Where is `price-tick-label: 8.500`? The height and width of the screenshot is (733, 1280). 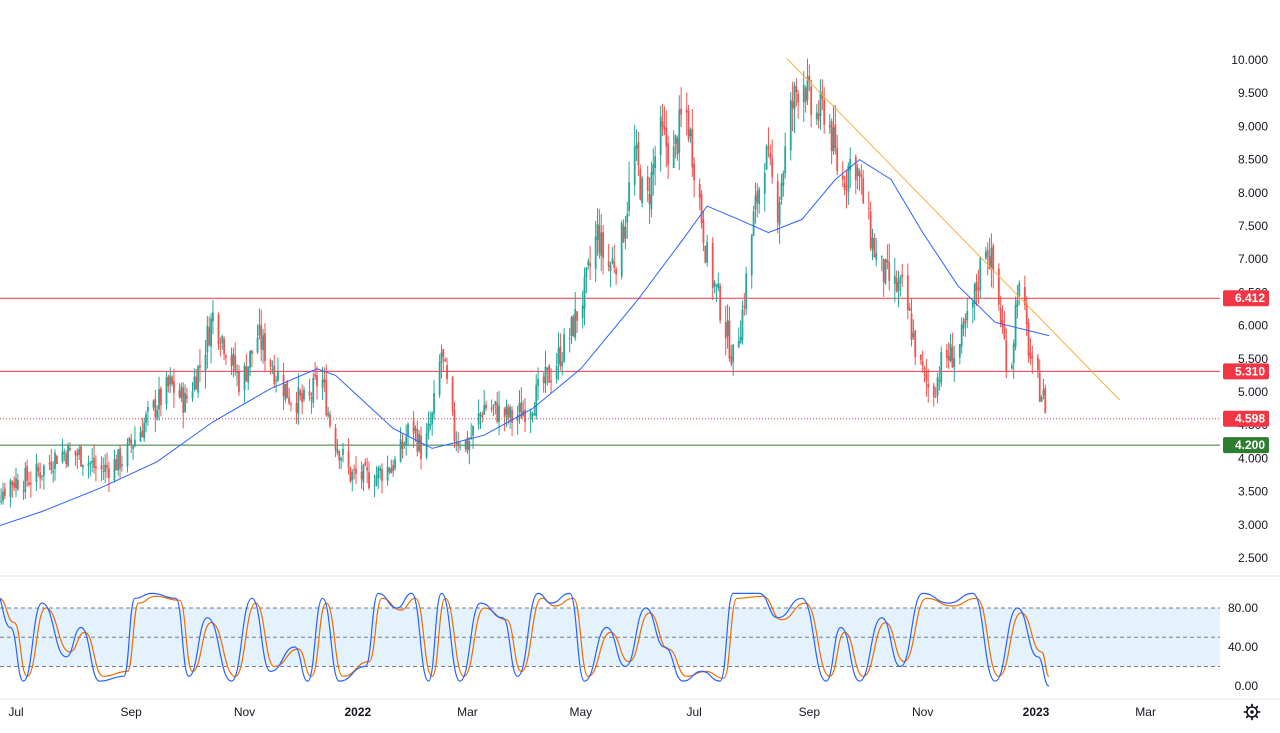
price-tick-label: 8.500 is located at coordinates (1253, 160).